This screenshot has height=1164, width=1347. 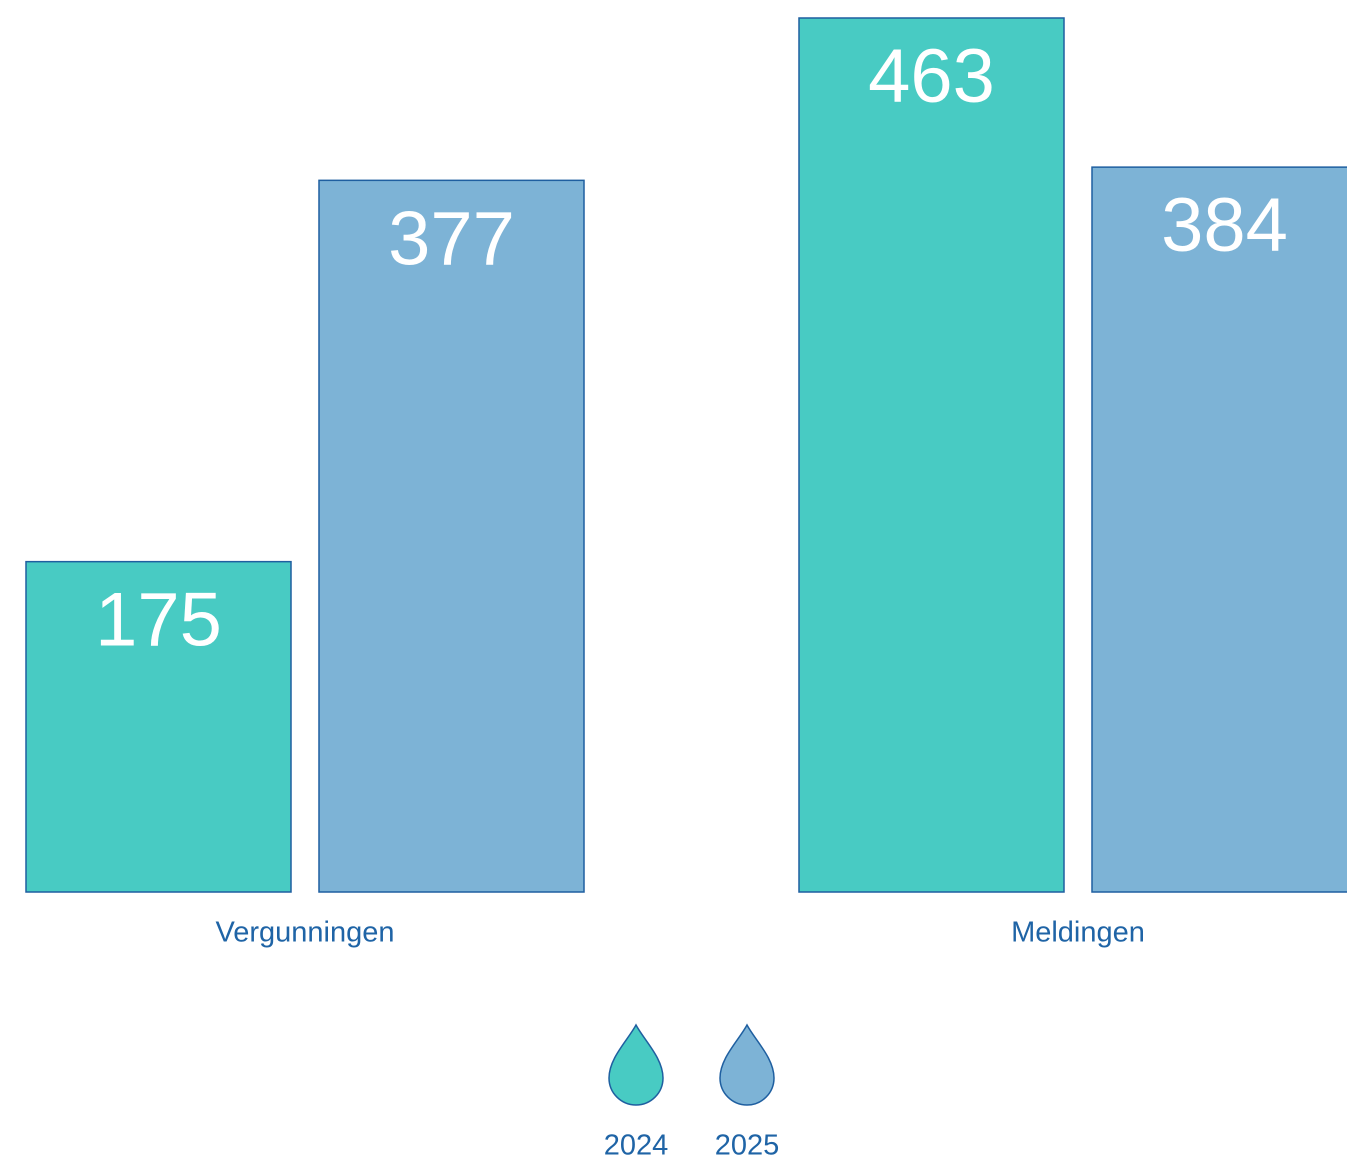 What do you see at coordinates (636, 1146) in the screenshot?
I see `legend-label: 2024` at bounding box center [636, 1146].